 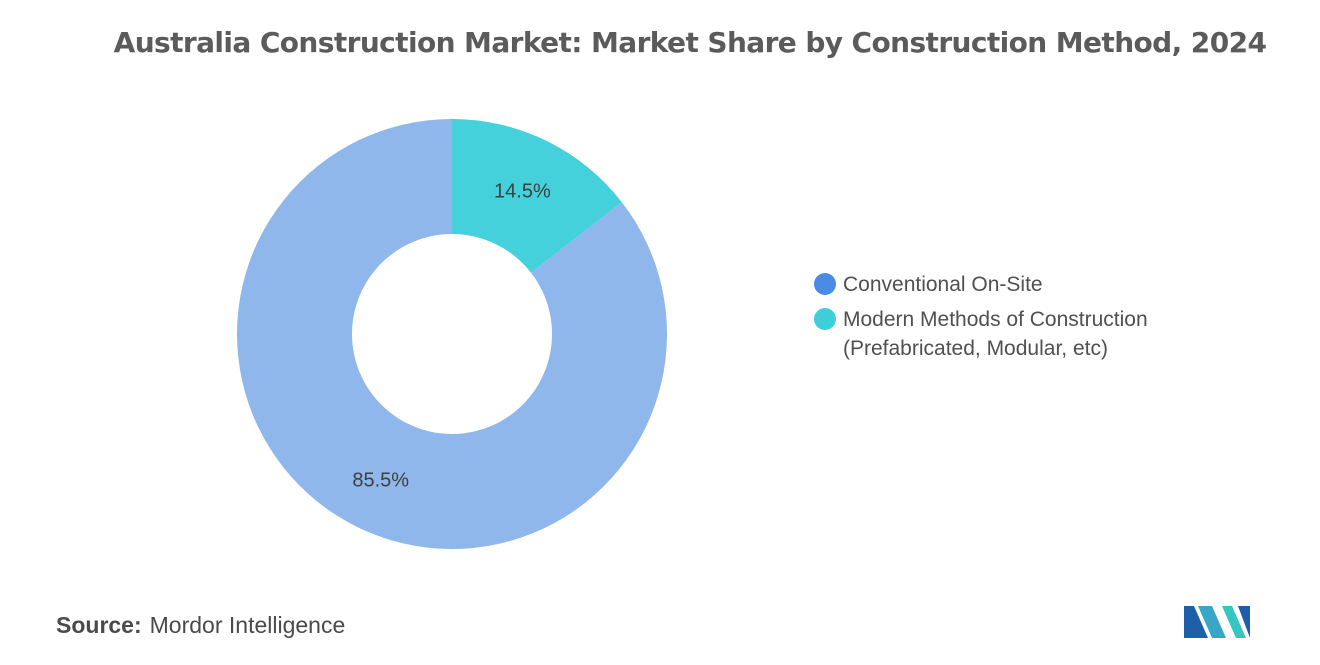 I want to click on slice-value-label-1: 85.5%, so click(x=380, y=480).